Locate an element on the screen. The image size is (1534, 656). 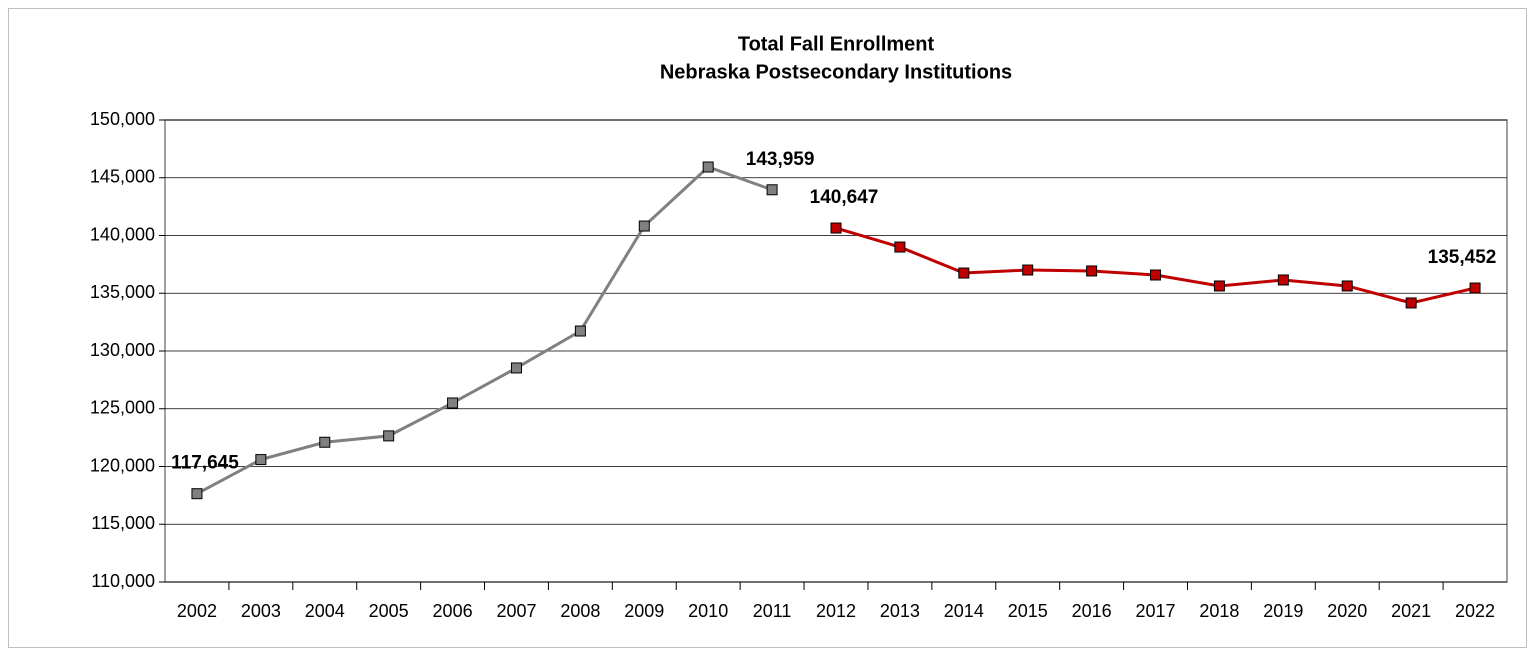
x-tick-label: 2021 is located at coordinates (1411, 611).